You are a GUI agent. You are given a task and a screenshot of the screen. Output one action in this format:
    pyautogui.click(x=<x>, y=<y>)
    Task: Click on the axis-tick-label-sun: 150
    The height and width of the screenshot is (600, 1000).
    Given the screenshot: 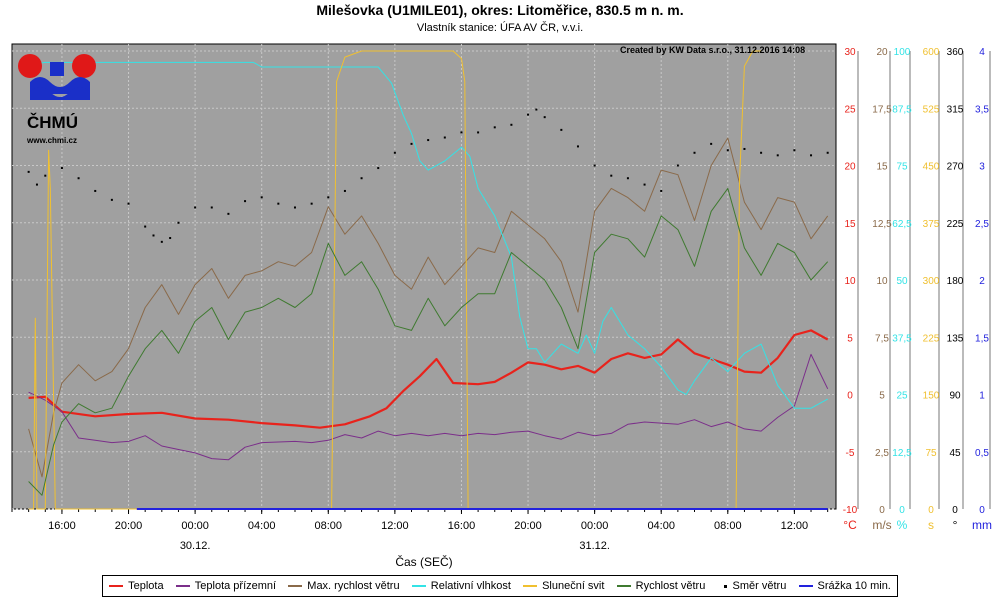 What is the action you would take?
    pyautogui.click(x=931, y=396)
    